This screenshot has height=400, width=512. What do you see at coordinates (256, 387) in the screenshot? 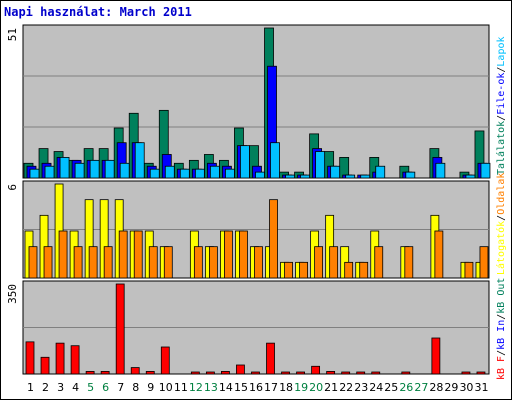
I see `x-tick-label-16: 16` at bounding box center [256, 387].